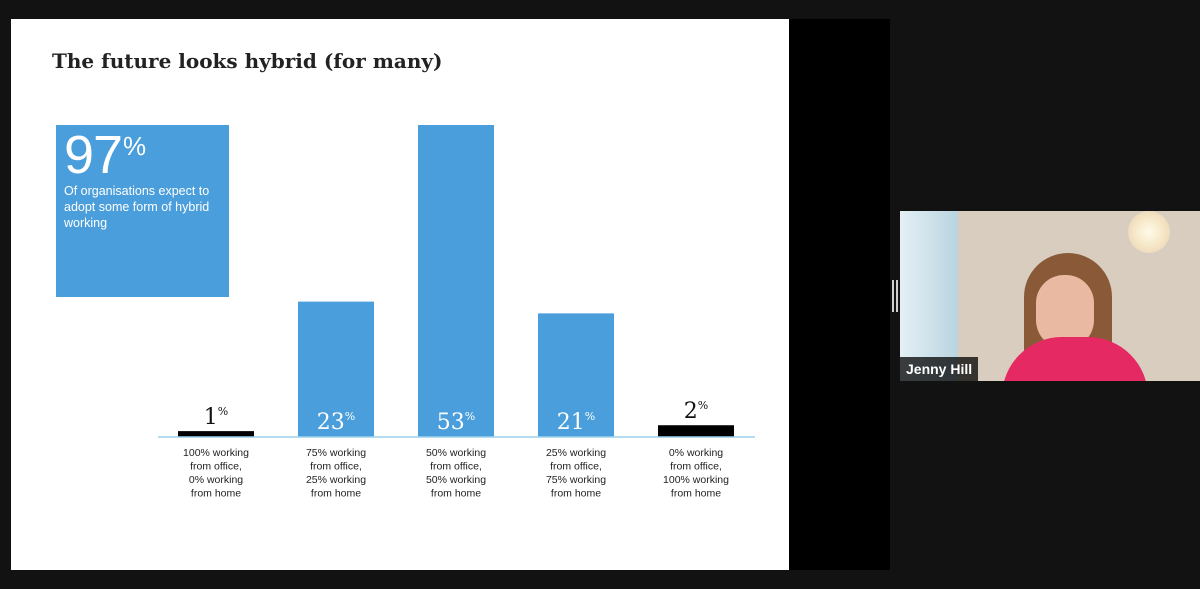 The width and height of the screenshot is (1200, 589). I want to click on panel-resize-handle, so click(895, 296).